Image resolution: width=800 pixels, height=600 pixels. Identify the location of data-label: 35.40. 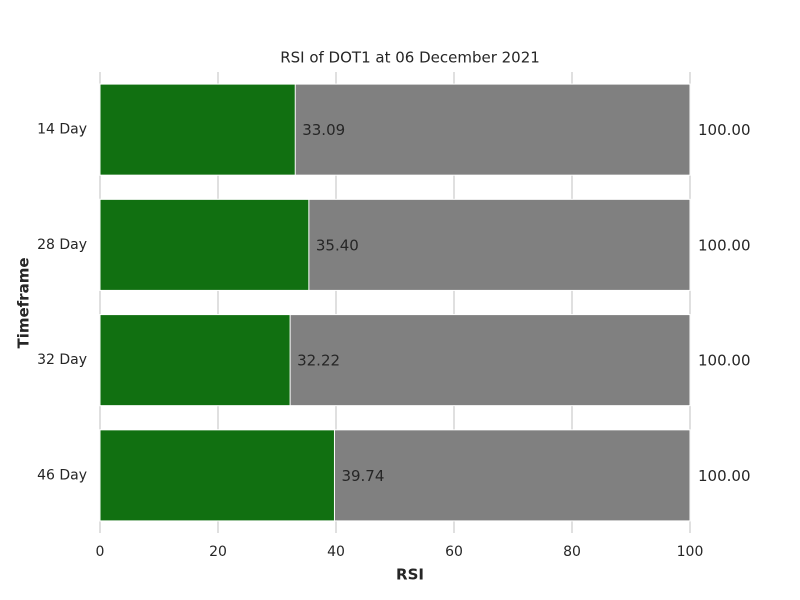
(337, 245).